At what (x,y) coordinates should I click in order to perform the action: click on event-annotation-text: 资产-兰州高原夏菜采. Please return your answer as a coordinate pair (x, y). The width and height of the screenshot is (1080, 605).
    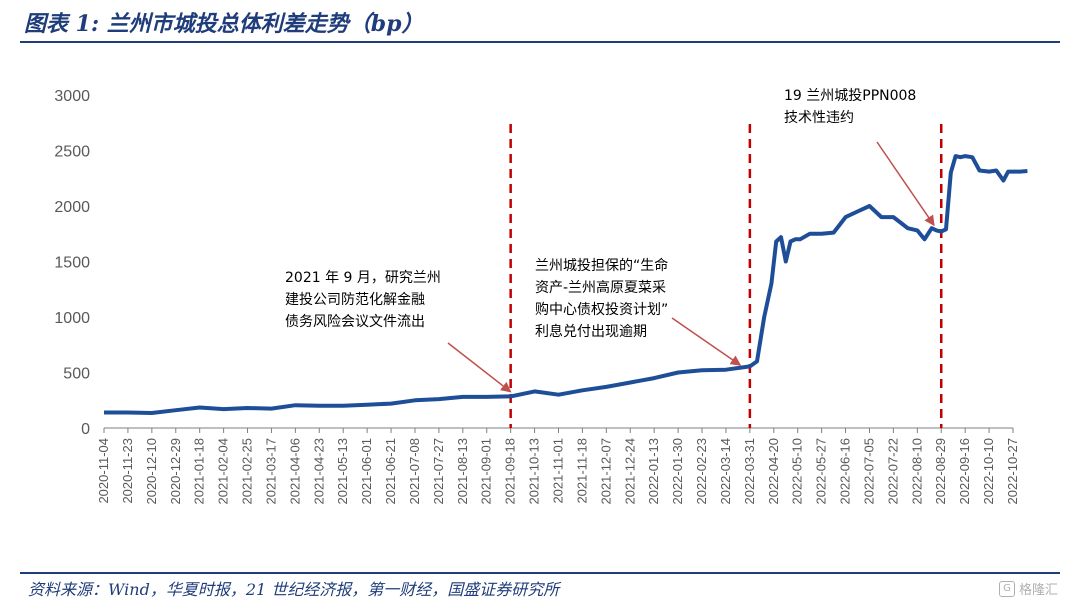
    Looking at the image, I should click on (600, 287).